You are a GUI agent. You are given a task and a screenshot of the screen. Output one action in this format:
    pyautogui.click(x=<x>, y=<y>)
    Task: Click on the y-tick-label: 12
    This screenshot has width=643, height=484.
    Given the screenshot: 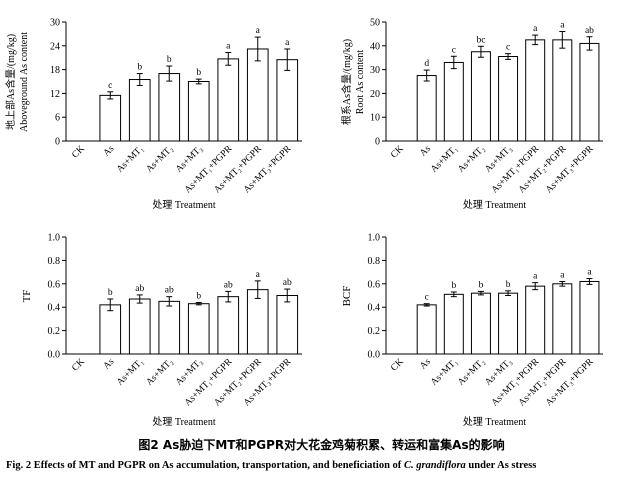 What is the action you would take?
    pyautogui.click(x=55, y=94)
    